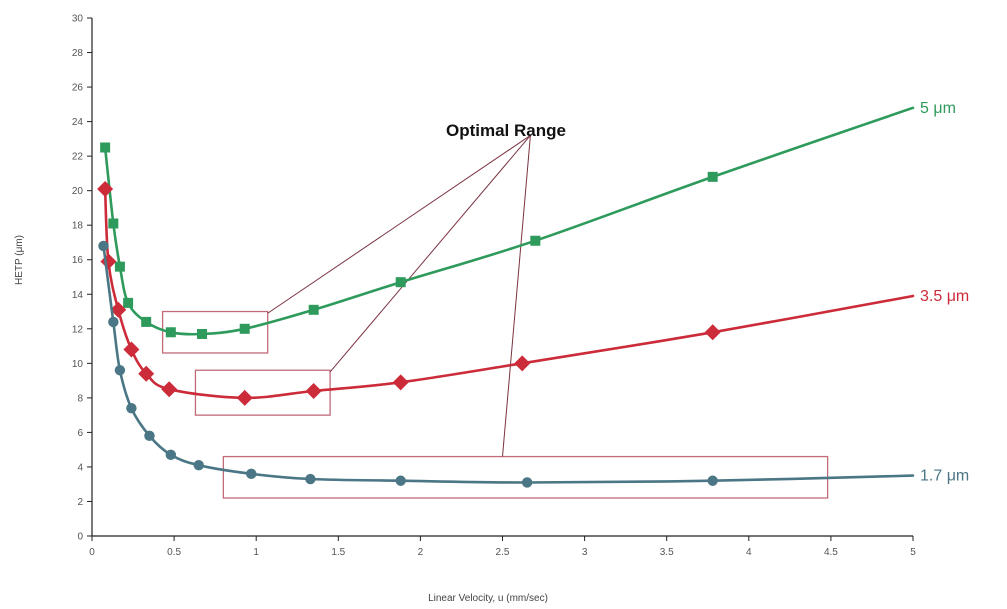 This screenshot has height=609, width=1007. What do you see at coordinates (78, 329) in the screenshot?
I see `y-tick-label: 12` at bounding box center [78, 329].